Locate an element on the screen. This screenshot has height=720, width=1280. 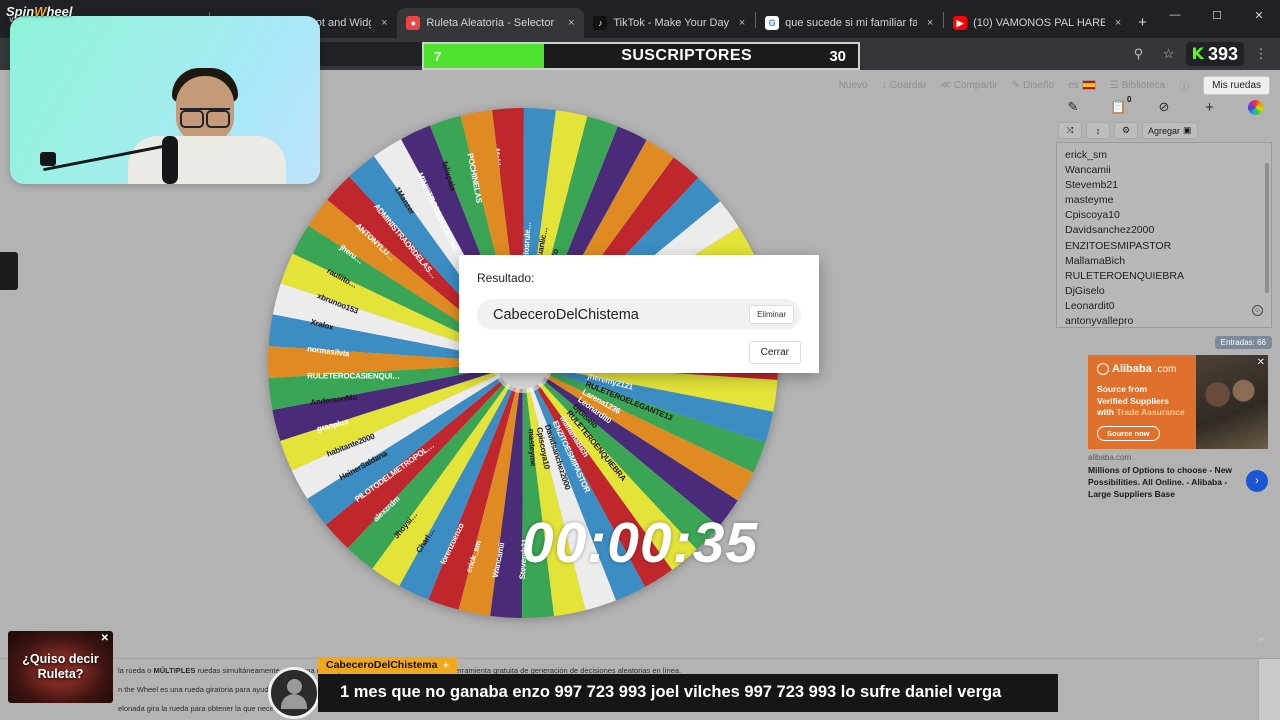
list-item: Stevemb21 is located at coordinates (1092, 185).